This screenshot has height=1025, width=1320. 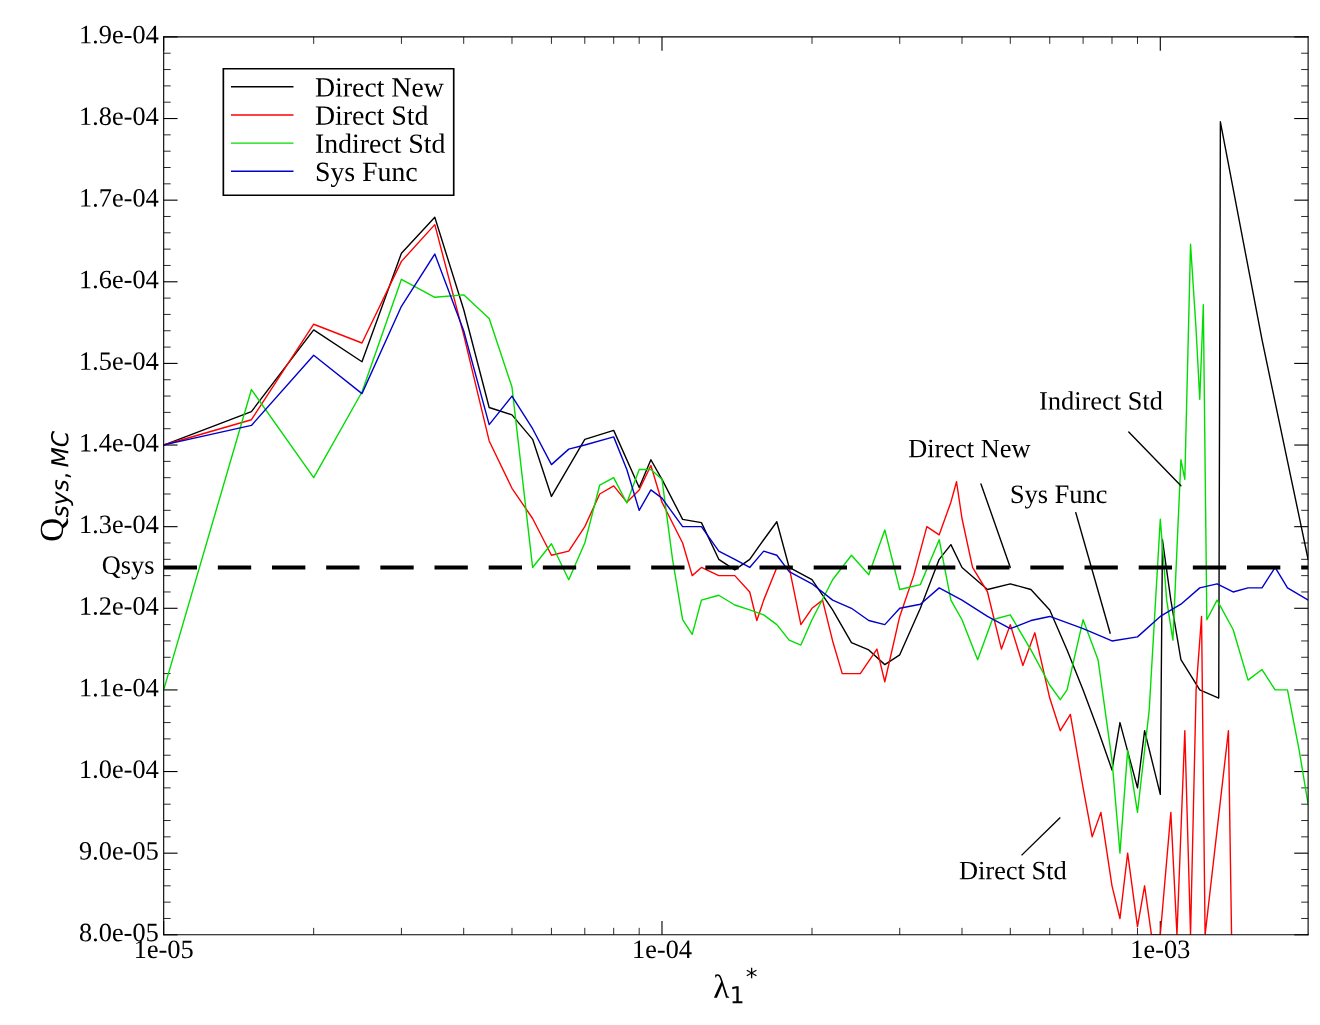 I want to click on x-tick-label: 1e-03, so click(x=1161, y=949).